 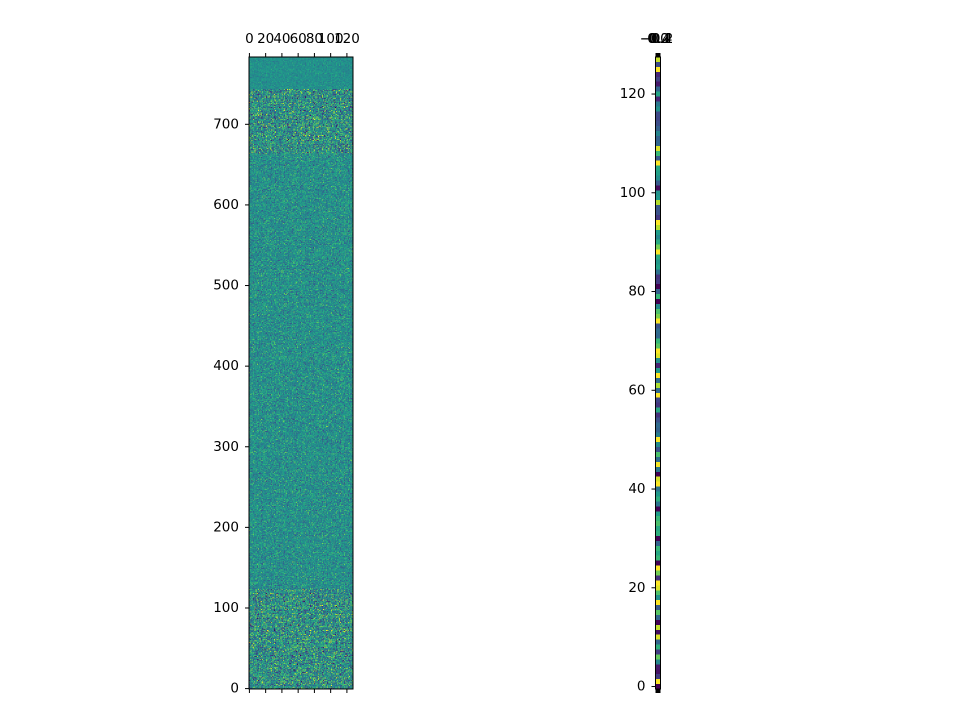 I want to click on weights-y-tick-label: 200, so click(x=226, y=527).